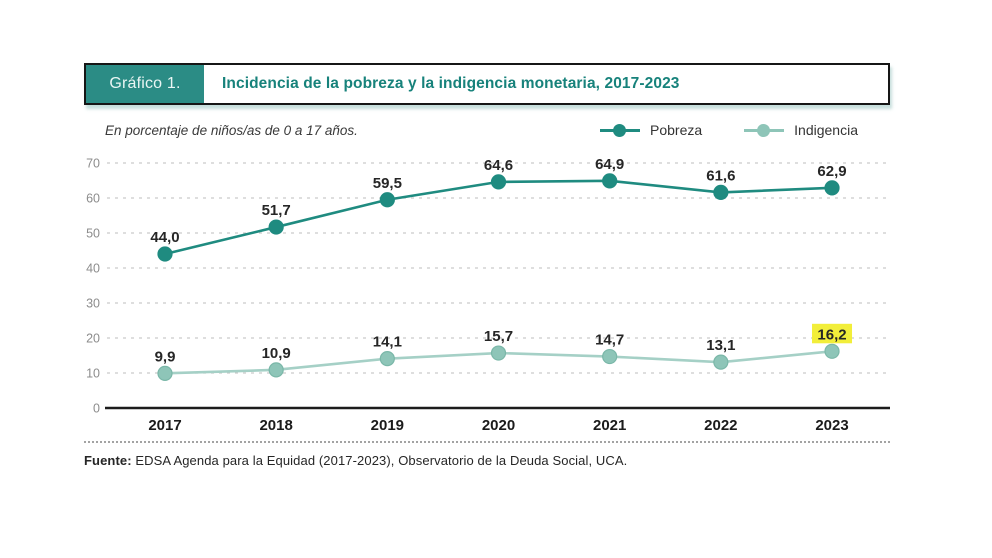 The height and width of the screenshot is (558, 992). Describe the element at coordinates (145, 84) in the screenshot. I see `chart-tag: Gráfico 1.` at that location.